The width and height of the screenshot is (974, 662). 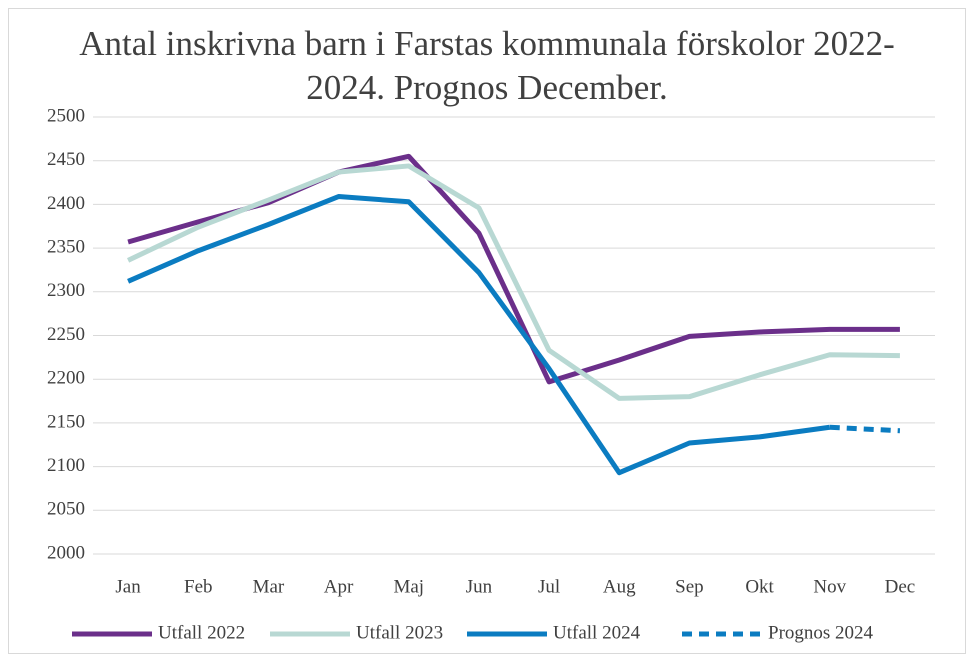 What do you see at coordinates (549, 586) in the screenshot?
I see `x-tick-label: Jul` at bounding box center [549, 586].